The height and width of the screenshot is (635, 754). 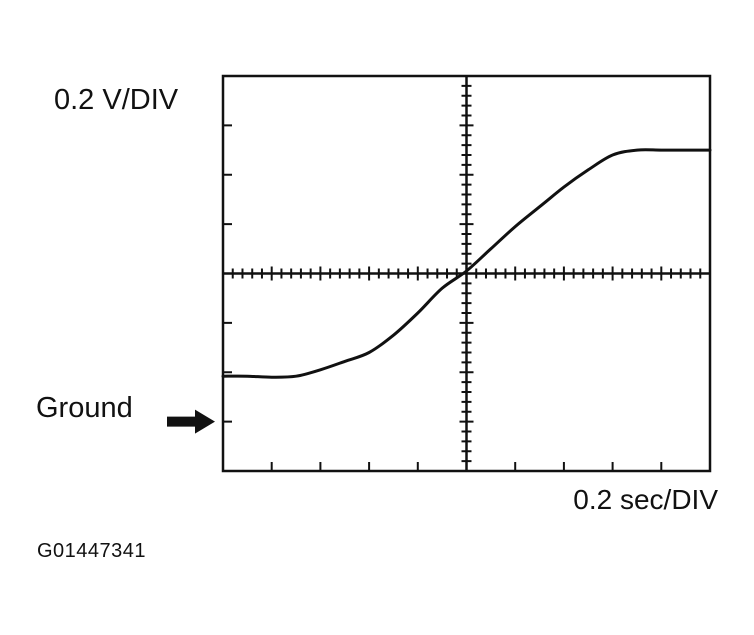 I want to click on vertical-scale-label: 0.2 V/DIV, so click(x=116, y=100).